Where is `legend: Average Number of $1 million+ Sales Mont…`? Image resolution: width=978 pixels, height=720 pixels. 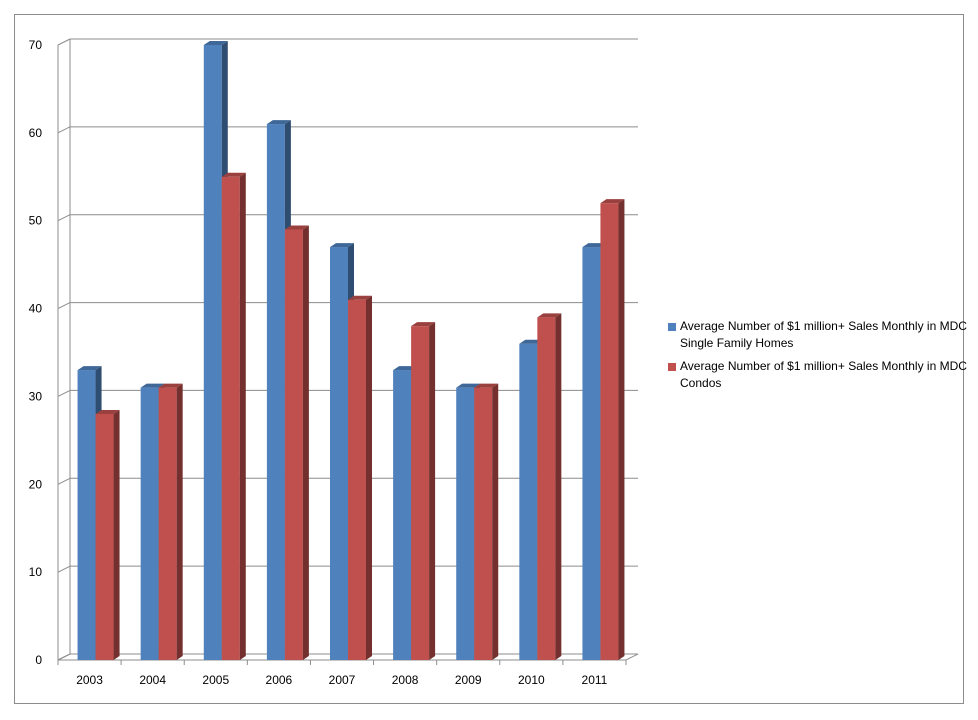
legend: Average Number of $1 million+ Sales Mont… is located at coordinates (818, 358).